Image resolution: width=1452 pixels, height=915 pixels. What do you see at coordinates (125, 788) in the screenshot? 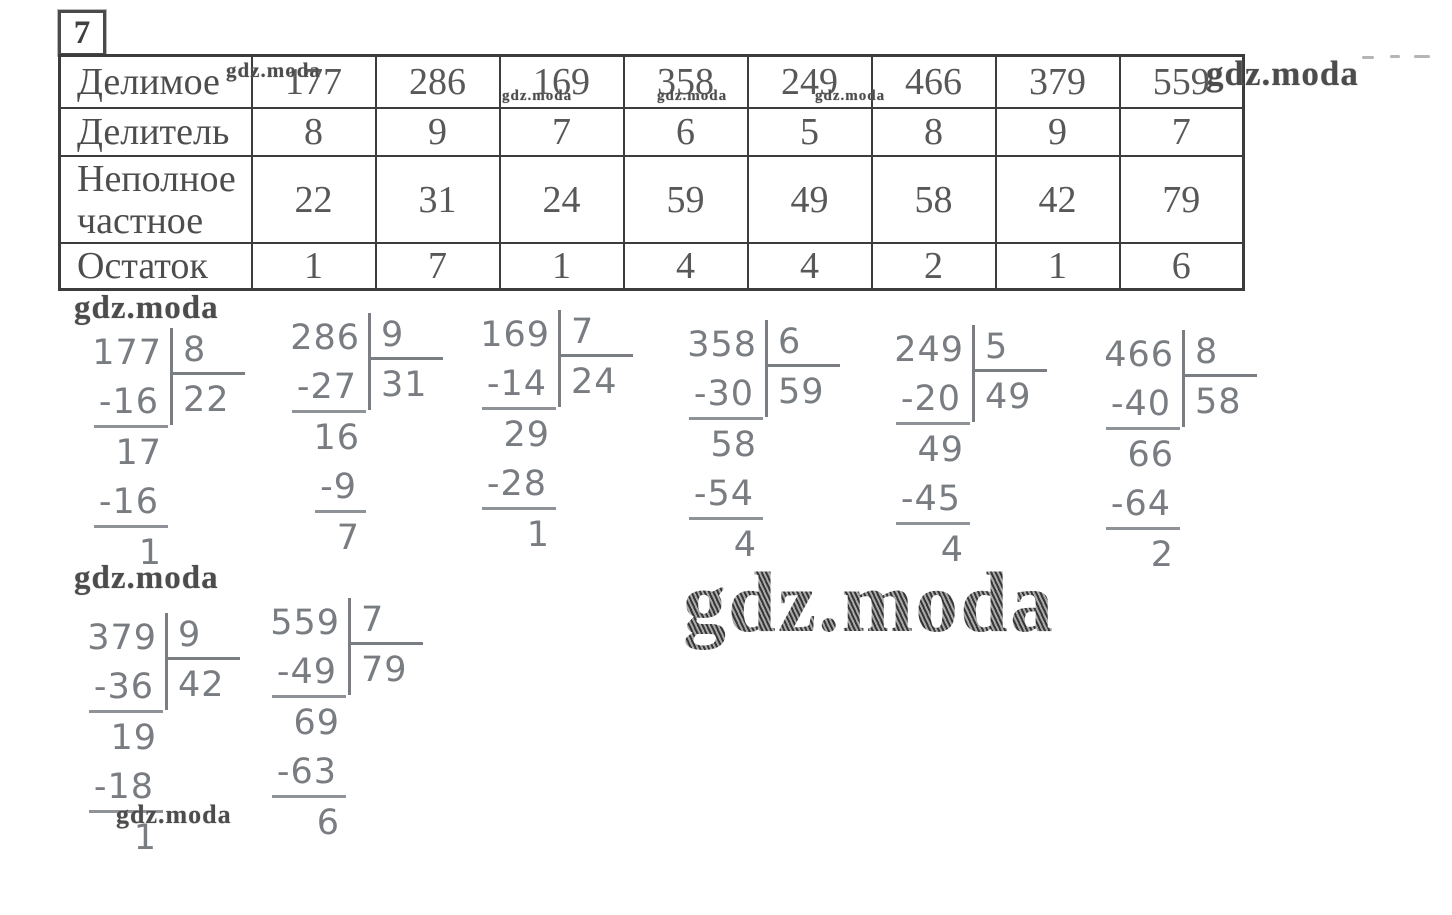
I see `subtraction-step: -18` at bounding box center [125, 788].